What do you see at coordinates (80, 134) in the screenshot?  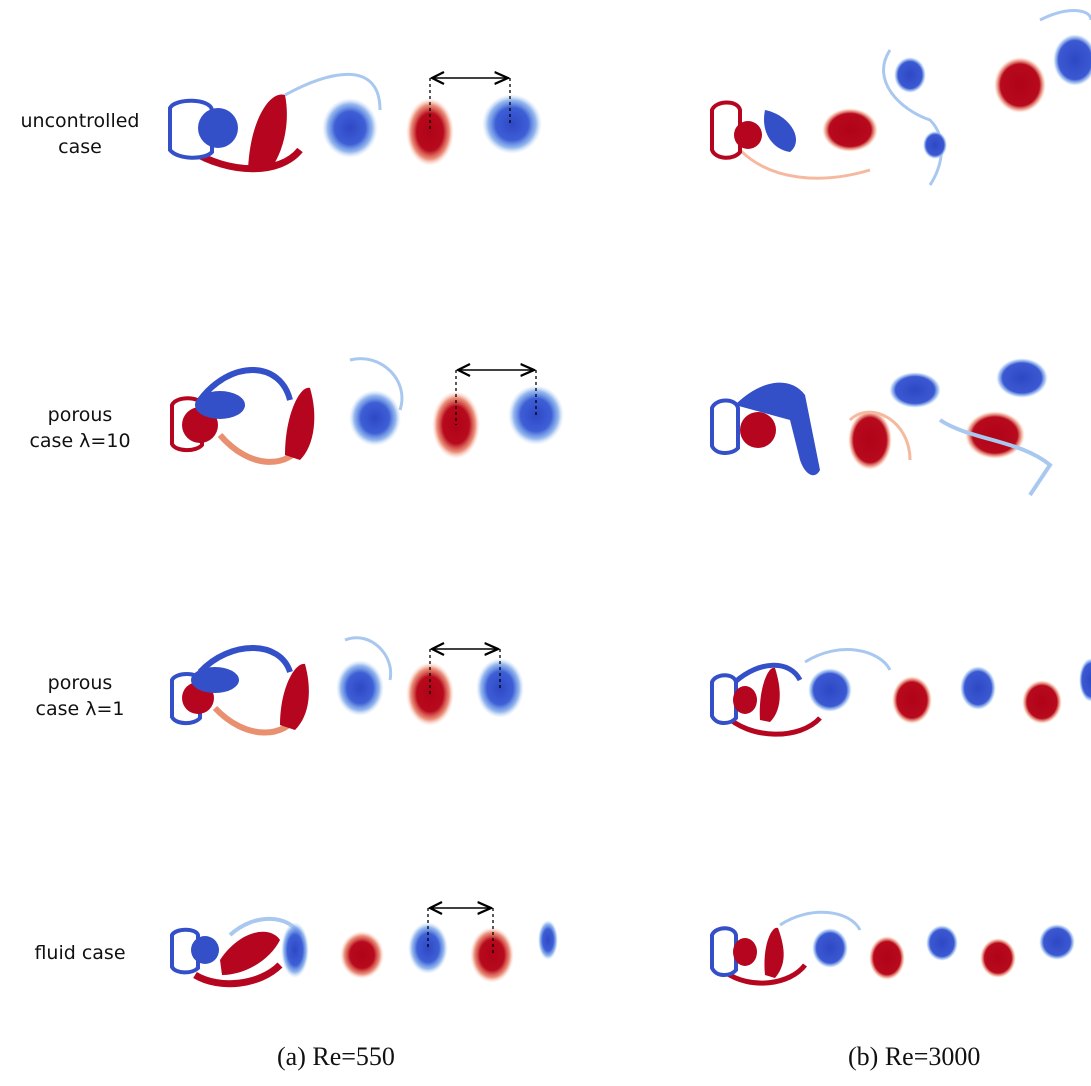 I see `row-label-uncontrolled: uncontrolled case` at bounding box center [80, 134].